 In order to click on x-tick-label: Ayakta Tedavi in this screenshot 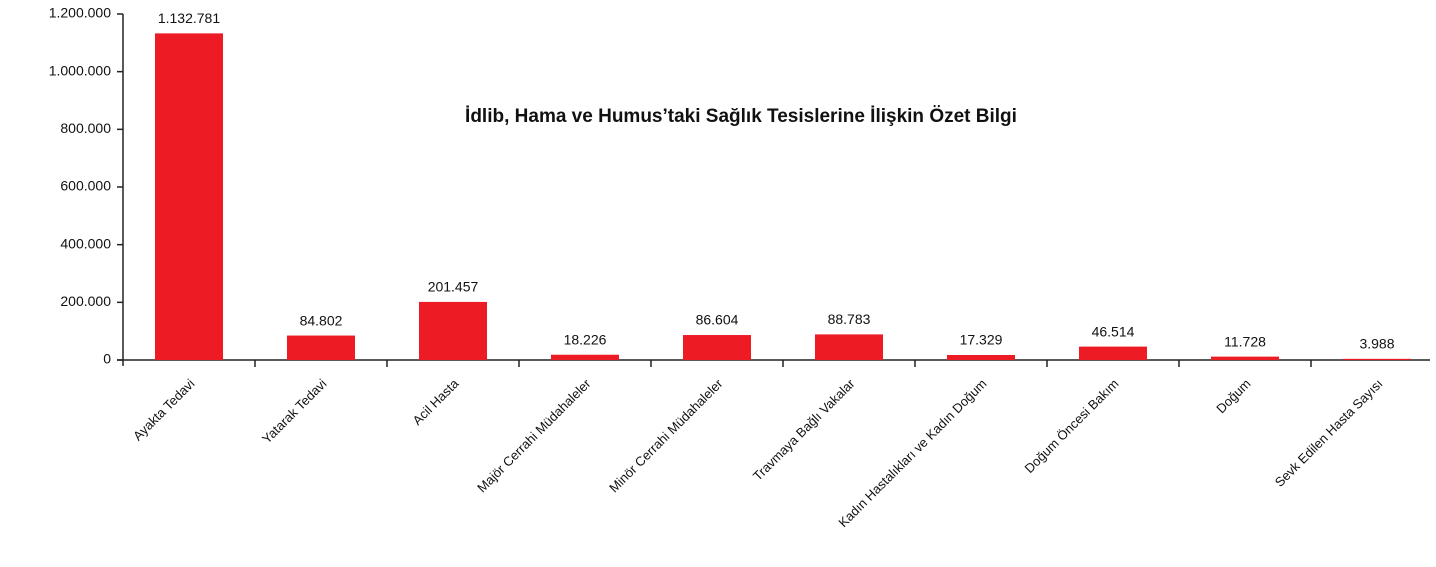, I will do `click(164, 410)`.